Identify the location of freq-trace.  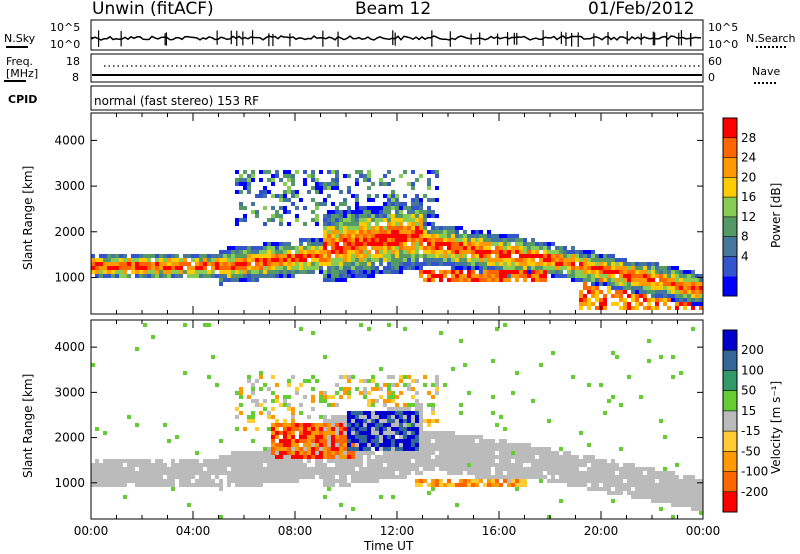
(397, 70).